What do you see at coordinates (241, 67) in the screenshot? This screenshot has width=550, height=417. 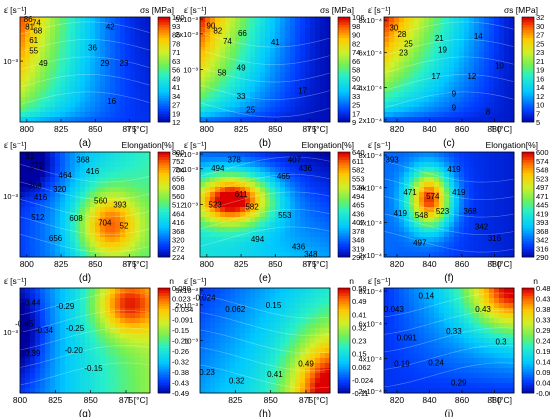 I see `contour-label: 49` at bounding box center [241, 67].